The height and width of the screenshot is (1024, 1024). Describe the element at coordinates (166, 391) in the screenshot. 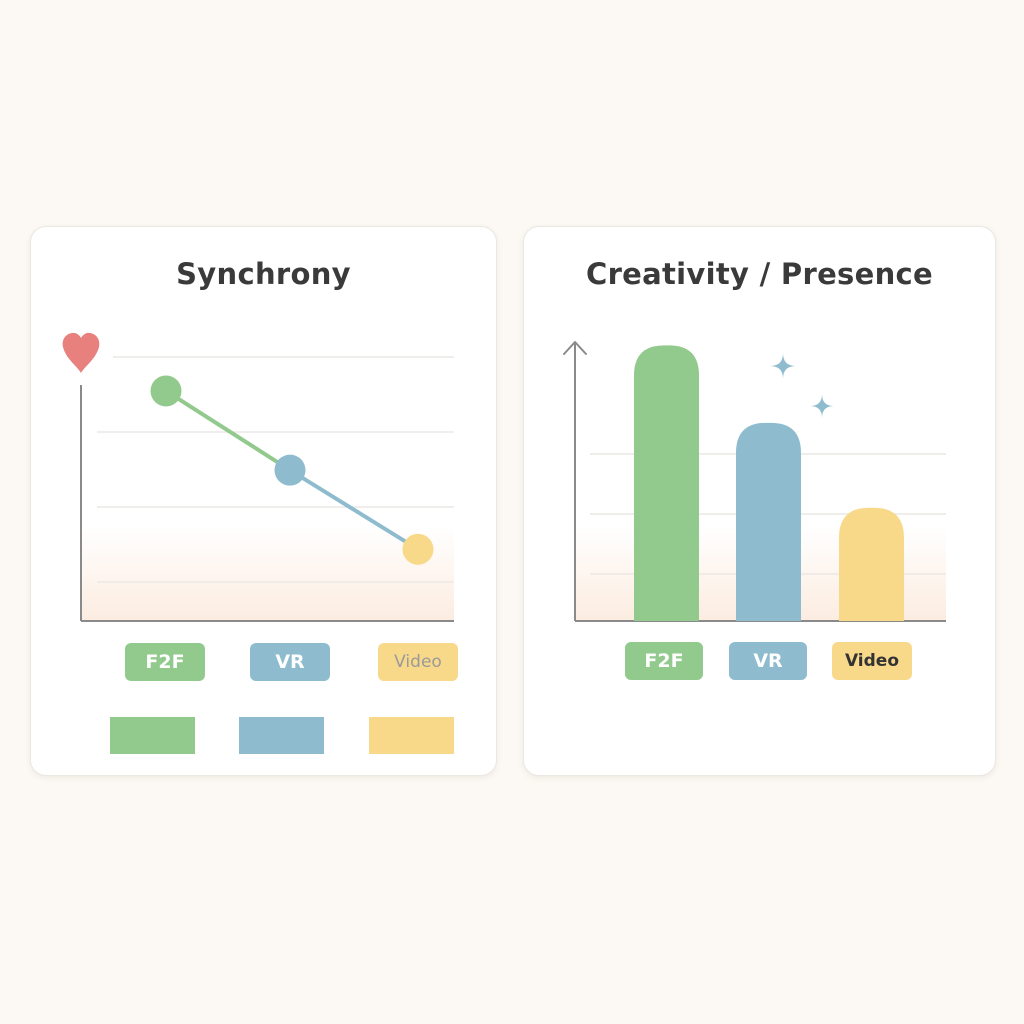

I see `synchrony-point-f2f` at that location.